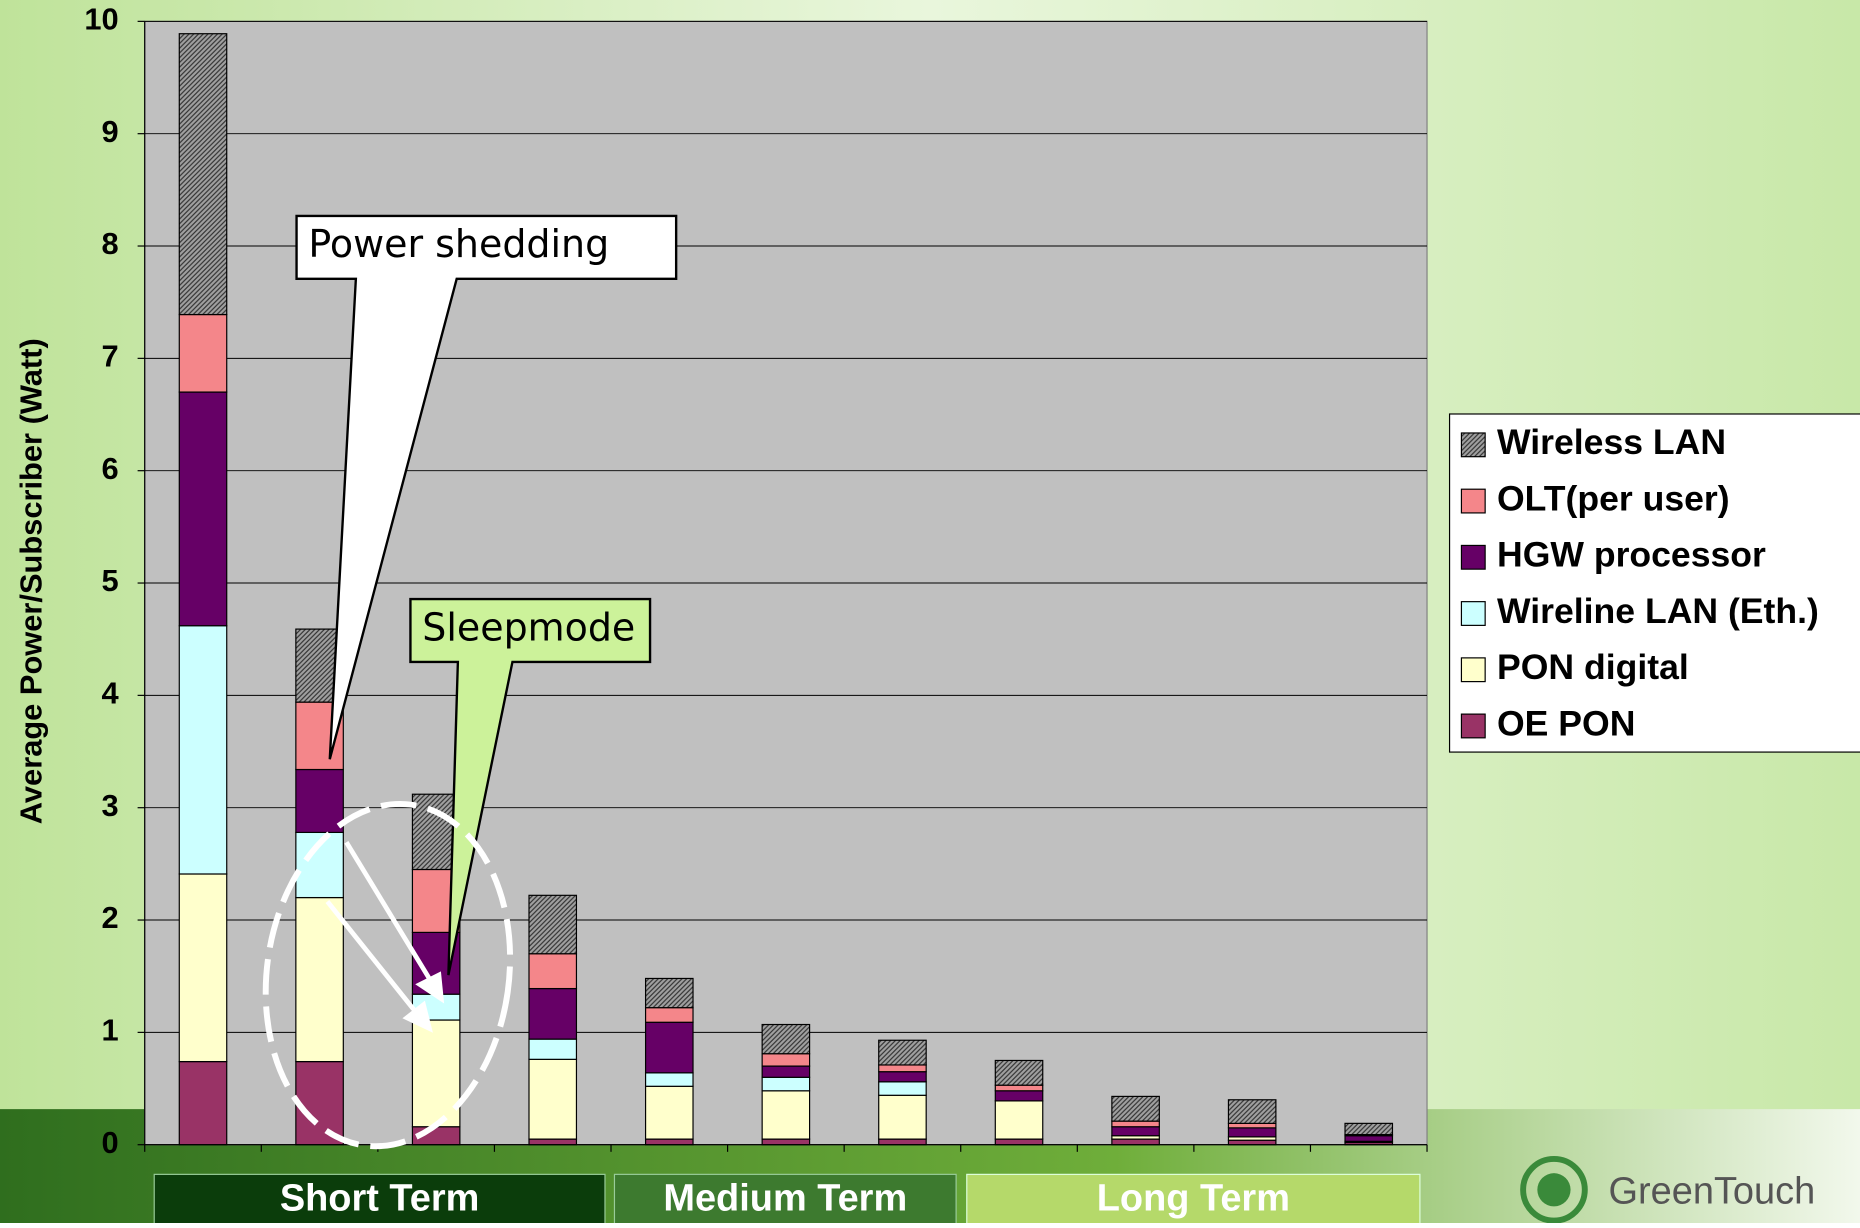 The height and width of the screenshot is (1228, 1860). What do you see at coordinates (1611, 442) in the screenshot?
I see `legend-label: Wireless LAN` at bounding box center [1611, 442].